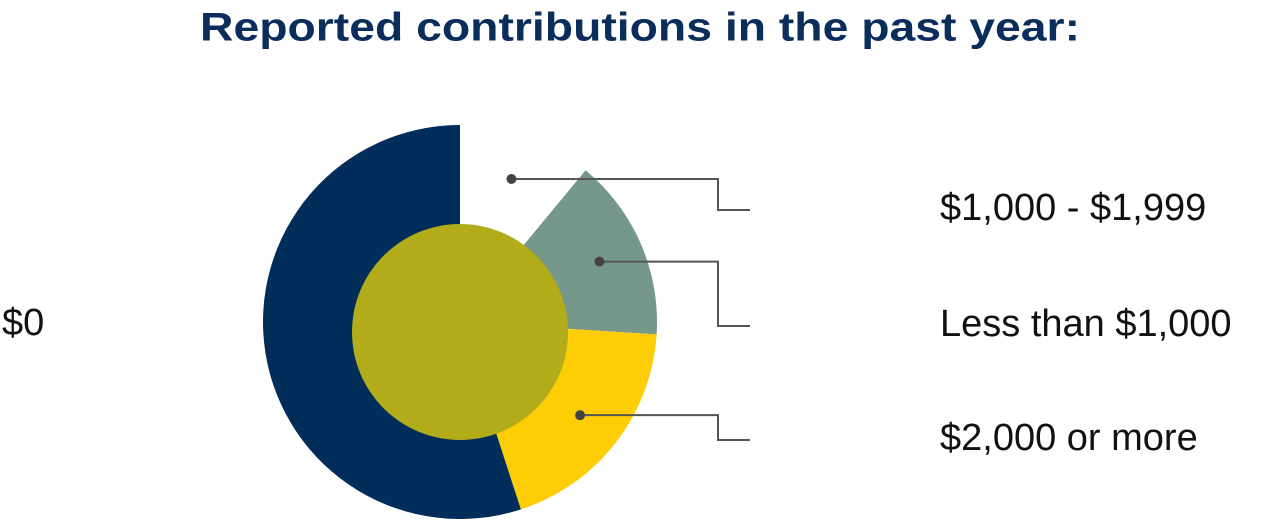 The image size is (1280, 525). Describe the element at coordinates (460, 332) in the screenshot. I see `inner-disk` at that location.